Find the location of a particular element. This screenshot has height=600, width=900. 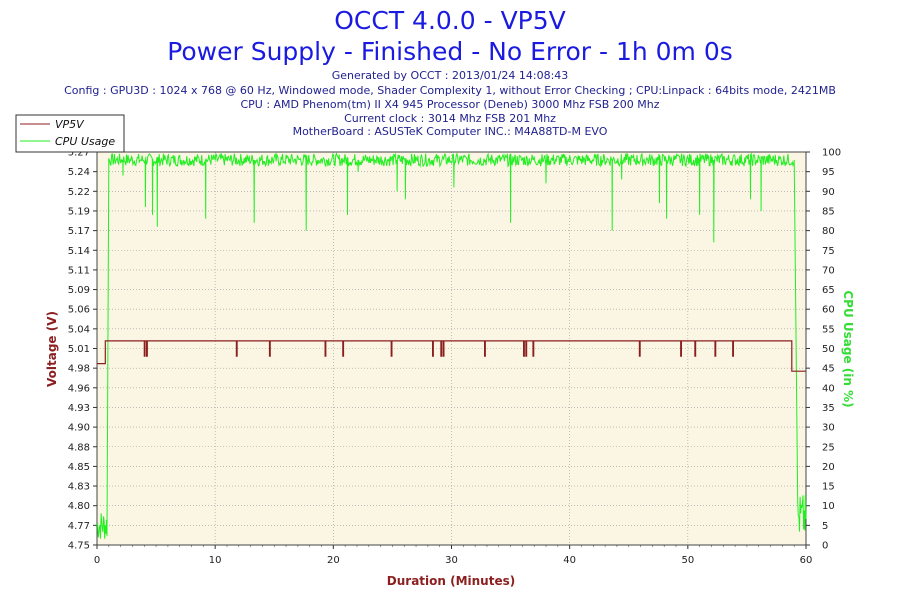

y2-tick-label: 30 is located at coordinates (828, 428).